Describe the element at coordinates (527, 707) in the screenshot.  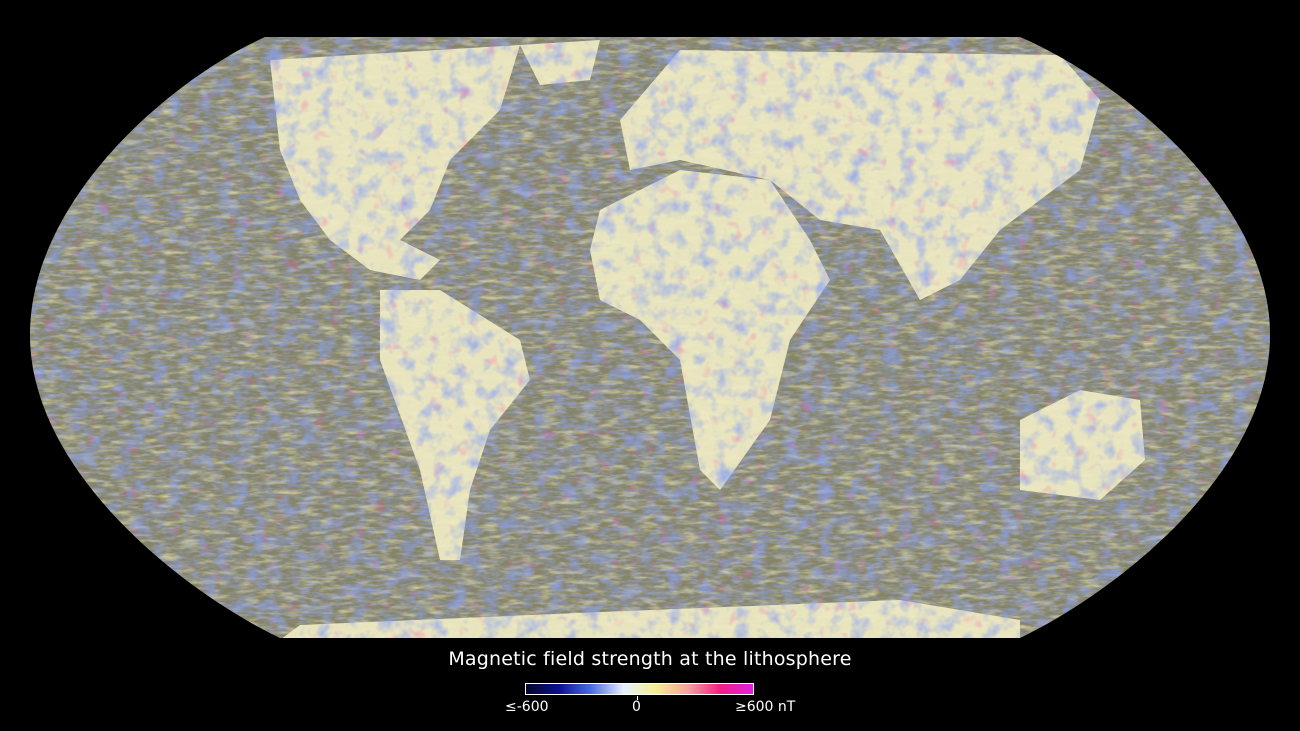
I see `colorbar-min-label: ≤-600` at that location.